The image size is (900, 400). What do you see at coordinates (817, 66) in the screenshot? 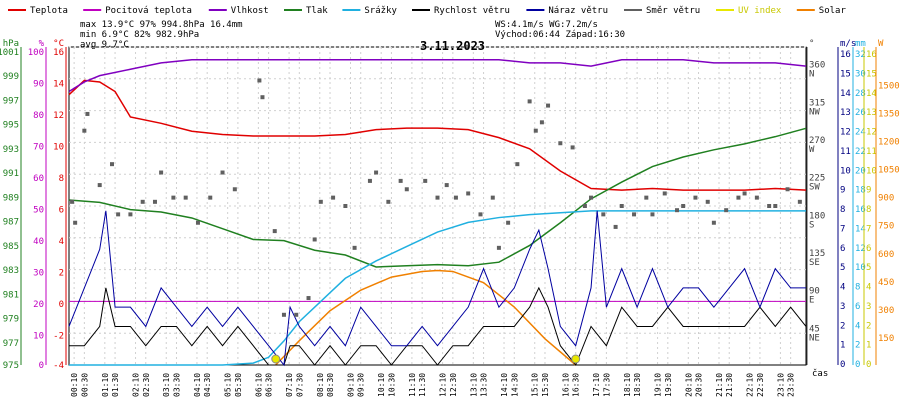
I see `axis-tick-direction: 360` at bounding box center [817, 66].